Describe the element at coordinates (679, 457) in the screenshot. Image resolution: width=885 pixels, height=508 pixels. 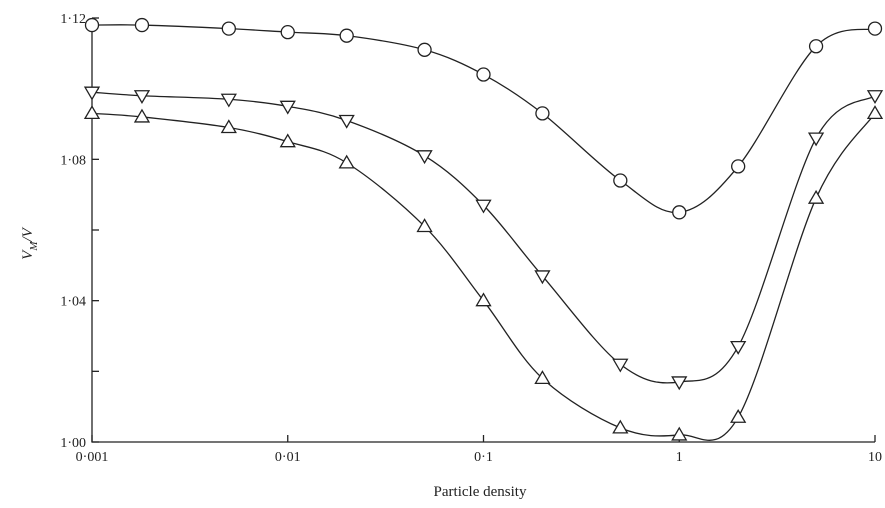
I see `x-tick-label: 1` at that location.